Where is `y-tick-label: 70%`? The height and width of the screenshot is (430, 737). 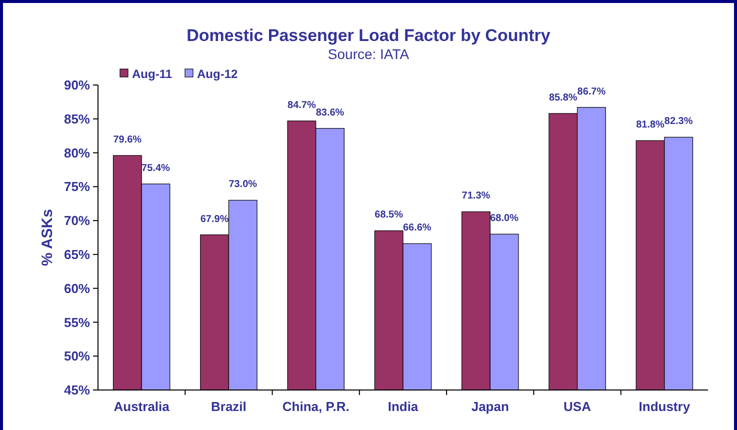
y-tick-label: 70% is located at coordinates (77, 220).